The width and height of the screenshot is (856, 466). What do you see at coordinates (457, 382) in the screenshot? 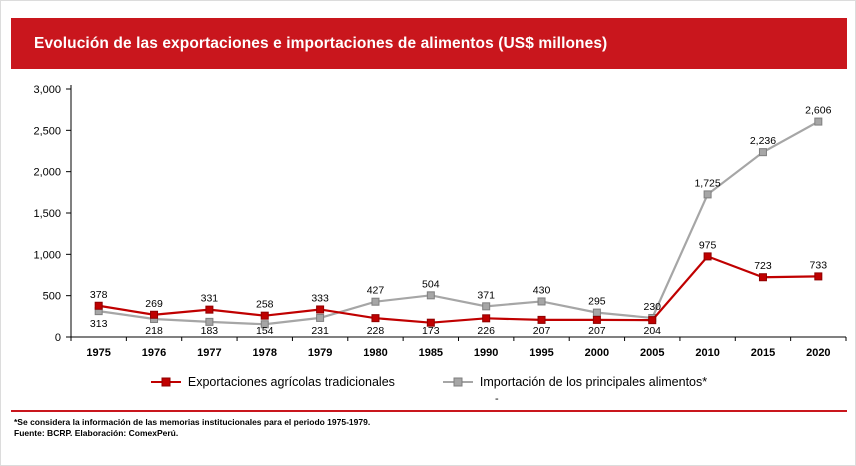
I see `gray-series-marker-icon` at bounding box center [457, 382].